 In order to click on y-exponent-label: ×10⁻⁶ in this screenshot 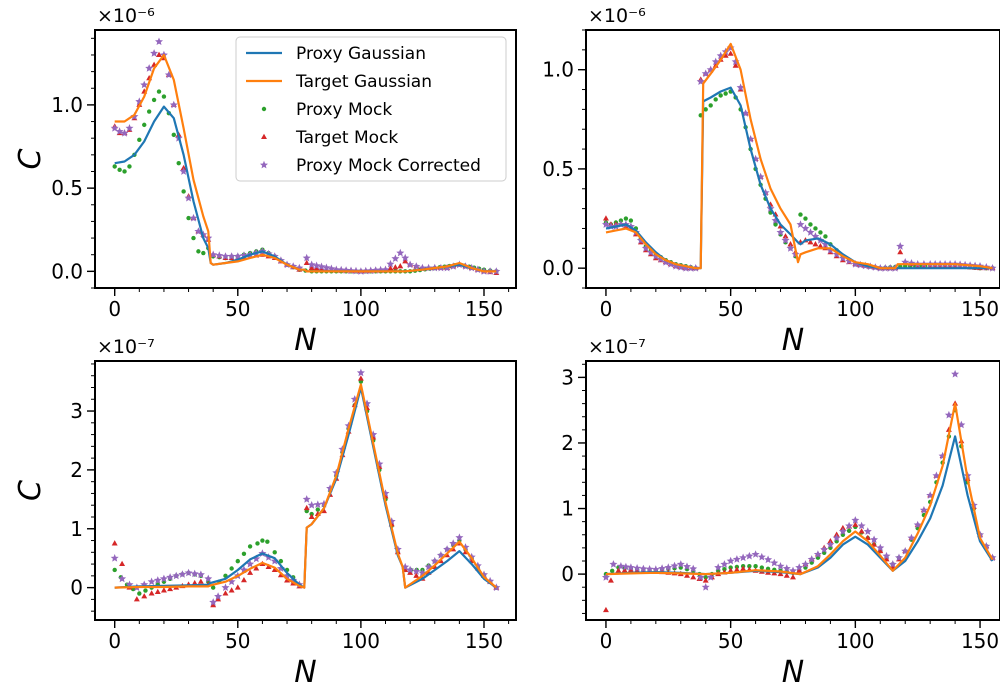, I will do `click(126, 16)`.